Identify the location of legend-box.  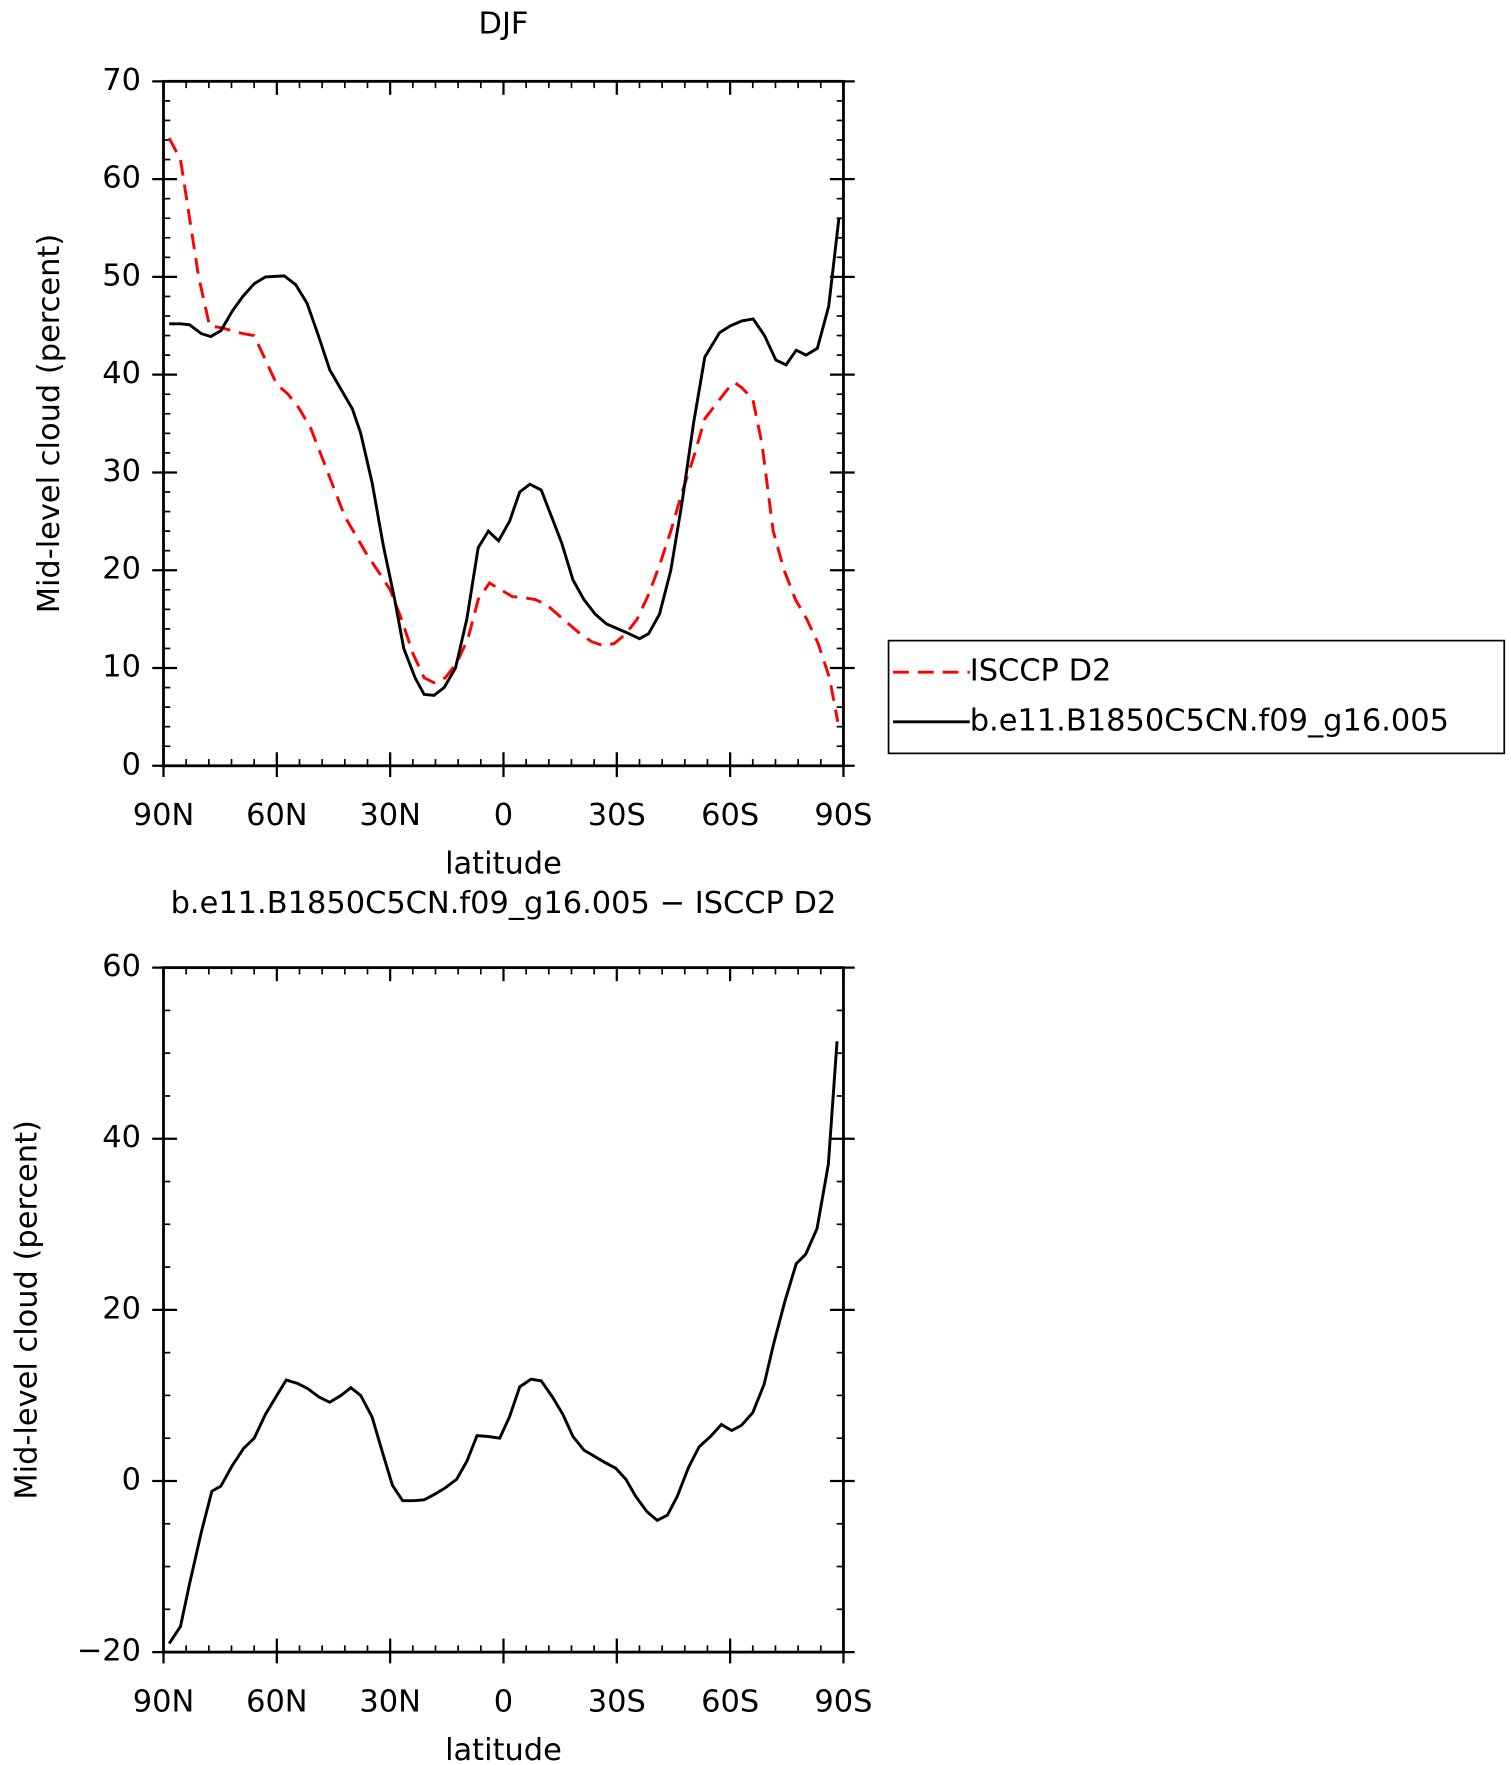
(1196, 697).